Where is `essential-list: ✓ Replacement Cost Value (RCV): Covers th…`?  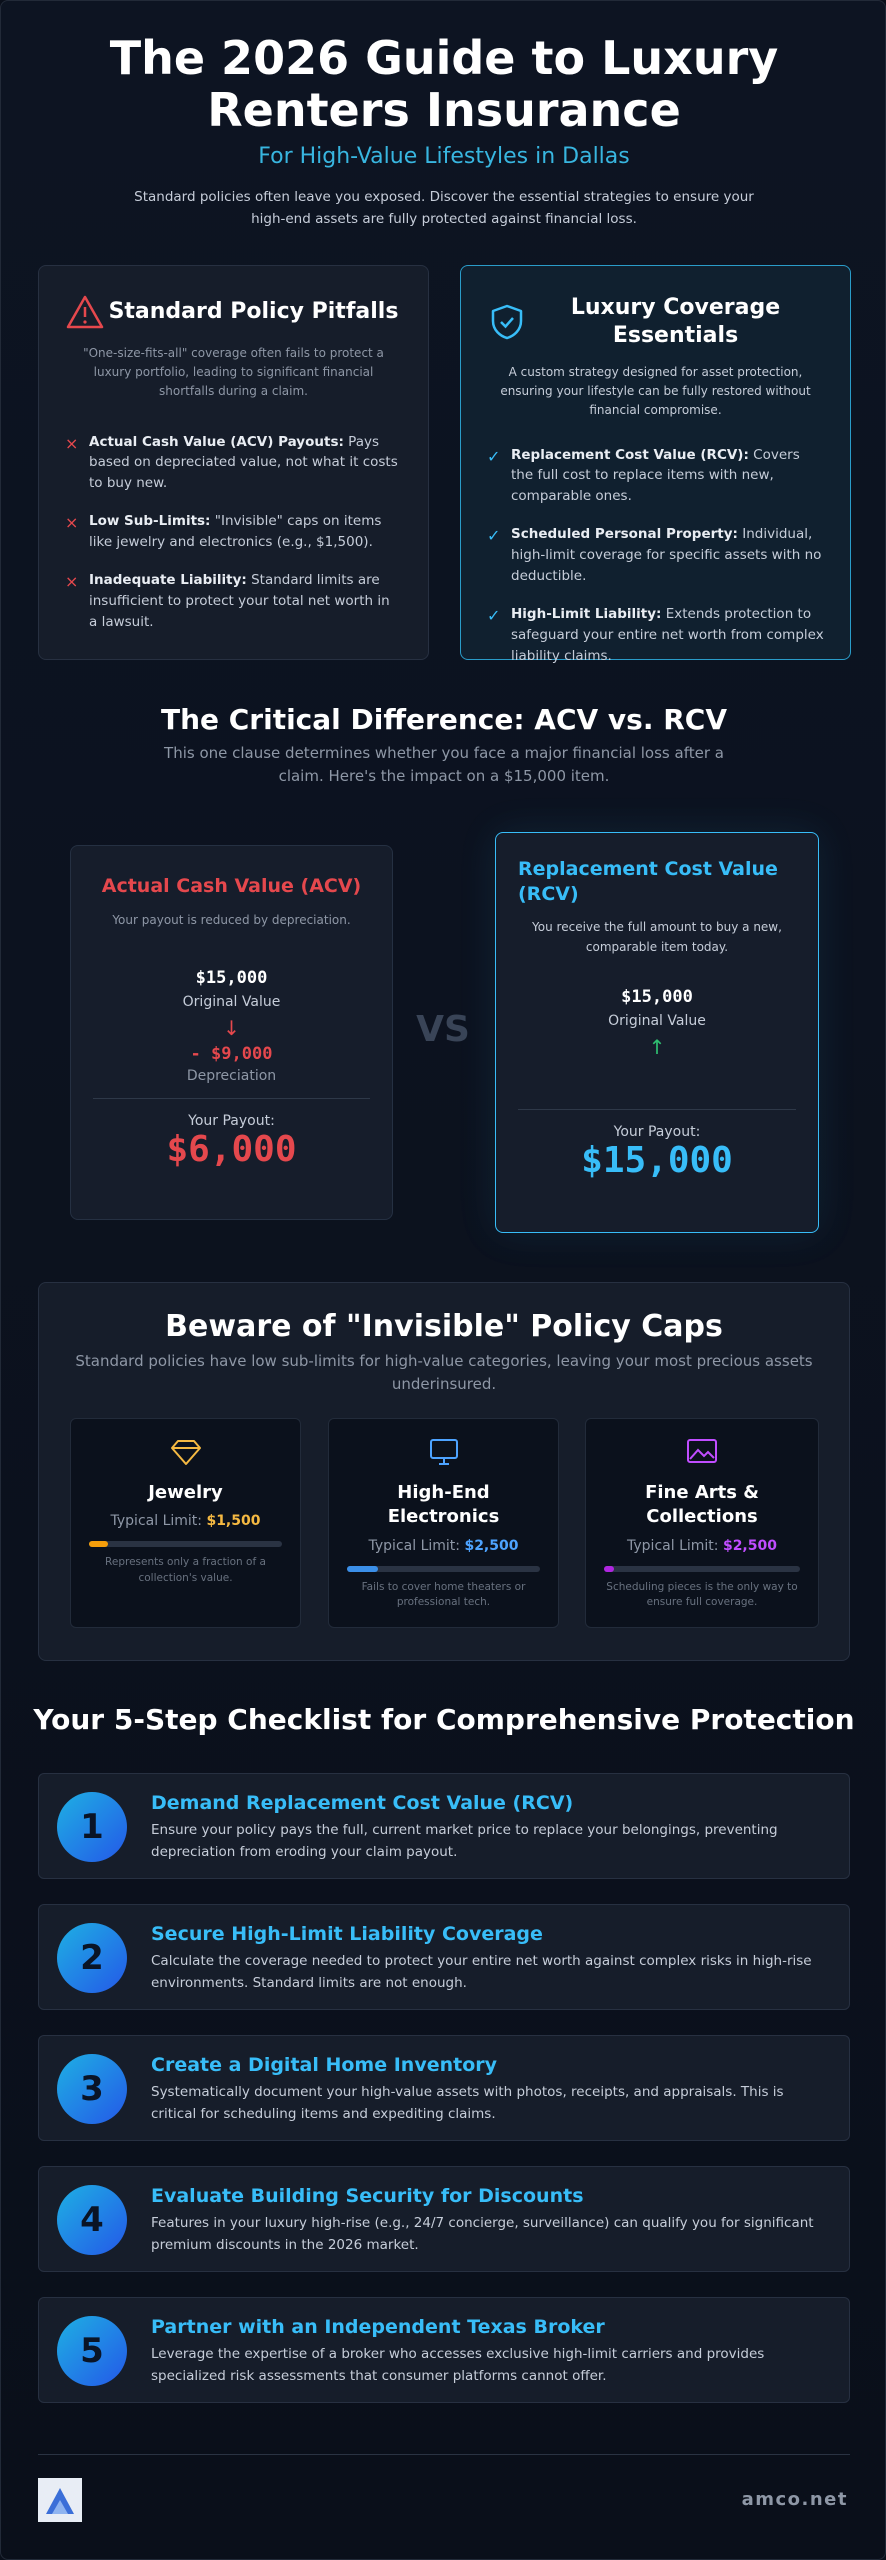 essential-list: ✓ Replacement Cost Value (RCV): Covers th… is located at coordinates (655, 544).